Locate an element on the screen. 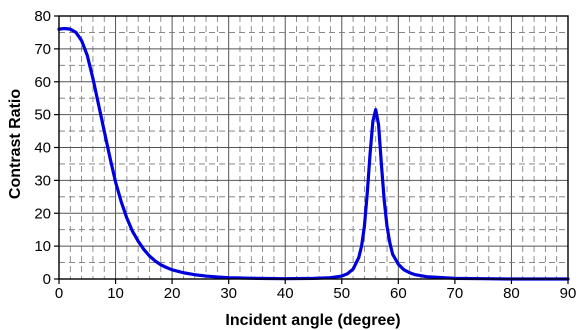 The image size is (579, 330). x-tick-label: 40 is located at coordinates (285, 293).